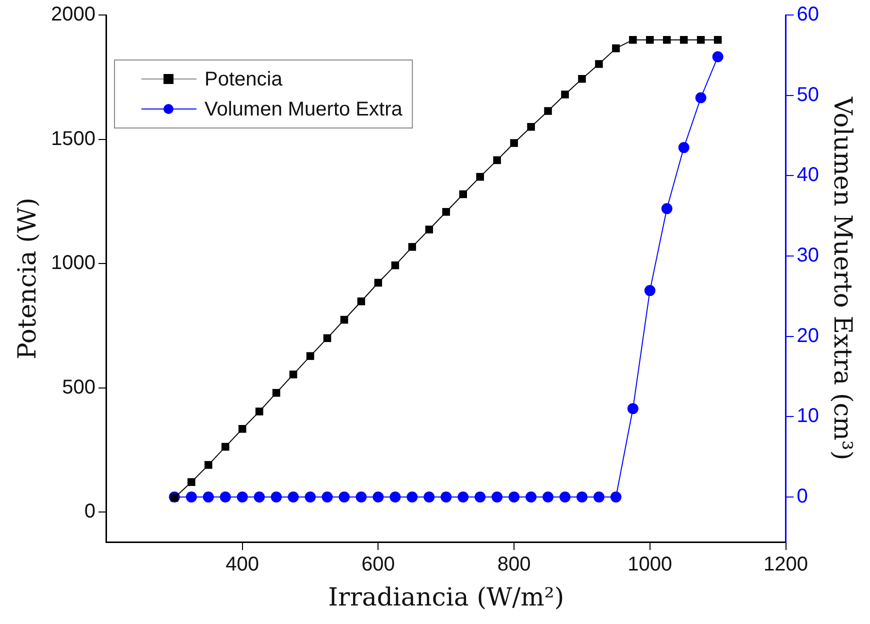 The height and width of the screenshot is (624, 870). Describe the element at coordinates (378, 565) in the screenshot. I see `x-tick-label: 600` at that location.